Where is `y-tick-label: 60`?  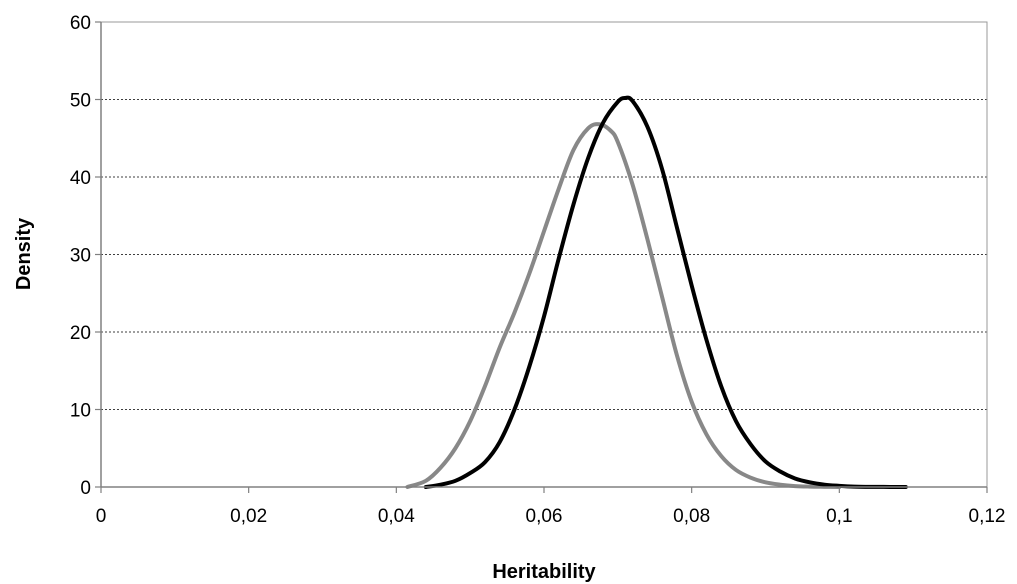 y-tick-label: 60 is located at coordinates (80, 23).